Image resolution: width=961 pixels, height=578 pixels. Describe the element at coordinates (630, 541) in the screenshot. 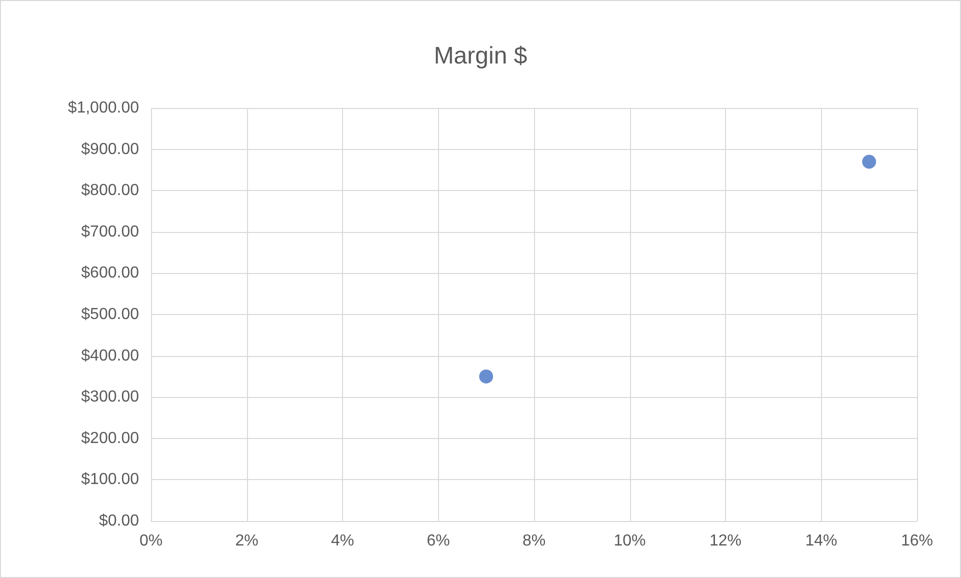

I see `x-tick-label: 10%` at that location.